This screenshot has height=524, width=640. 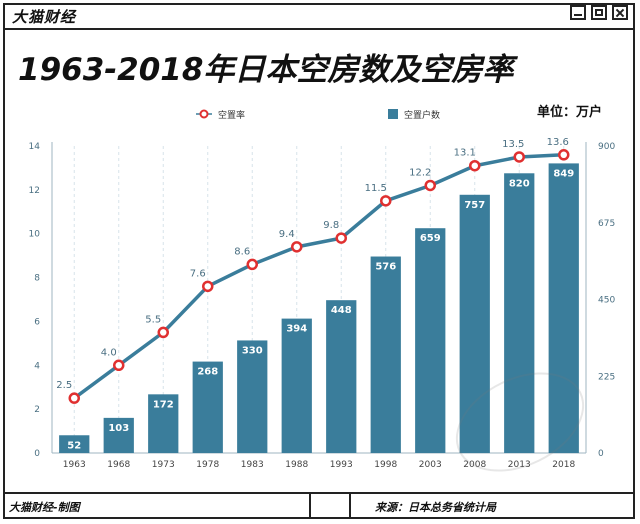 I want to click on bar-value-label: 330, so click(x=252, y=350).